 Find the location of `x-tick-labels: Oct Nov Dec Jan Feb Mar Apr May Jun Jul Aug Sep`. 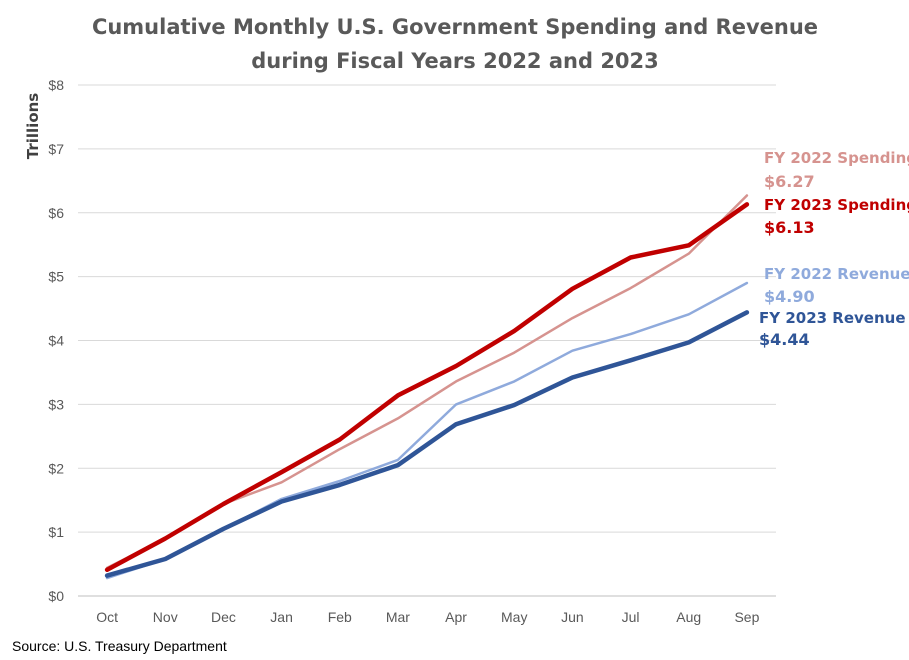

x-tick-labels: Oct Nov Dec Jan Feb Mar Apr May Jun Jul Aug Sep is located at coordinates (427, 617).